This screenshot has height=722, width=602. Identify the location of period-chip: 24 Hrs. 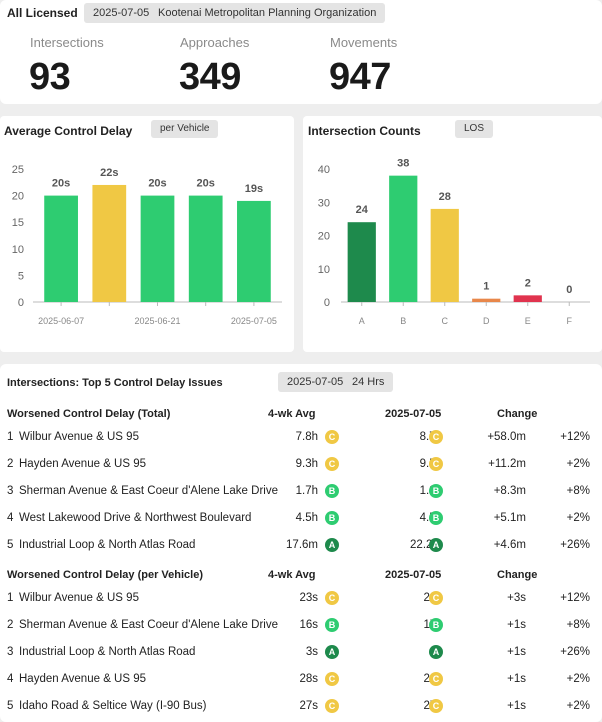
(368, 382).